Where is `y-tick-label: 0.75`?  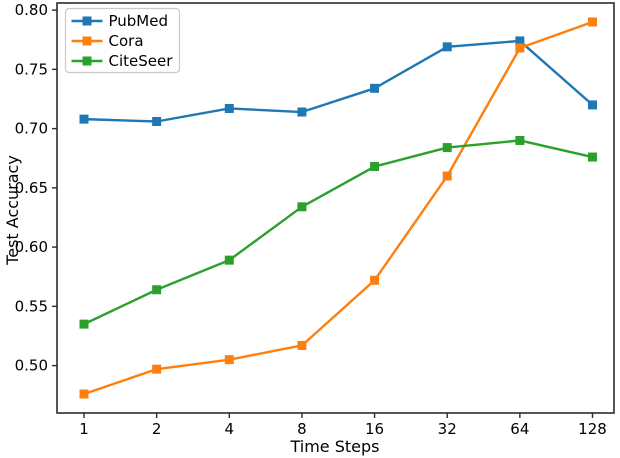
y-tick-label: 0.75 is located at coordinates (31, 69).